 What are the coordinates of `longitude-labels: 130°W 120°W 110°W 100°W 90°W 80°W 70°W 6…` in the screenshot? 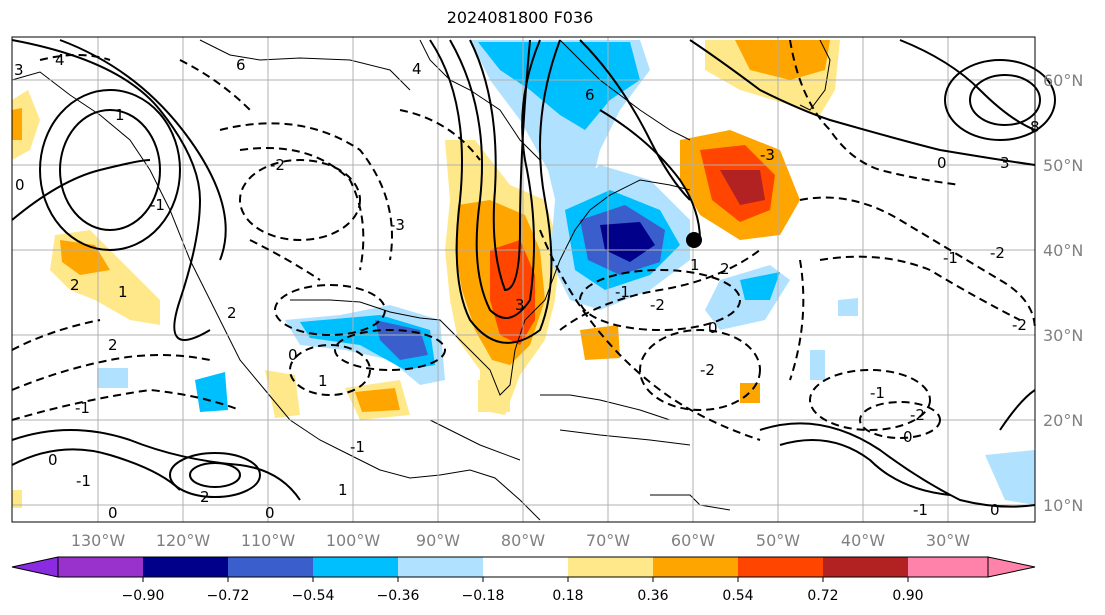 It's located at (520, 540).